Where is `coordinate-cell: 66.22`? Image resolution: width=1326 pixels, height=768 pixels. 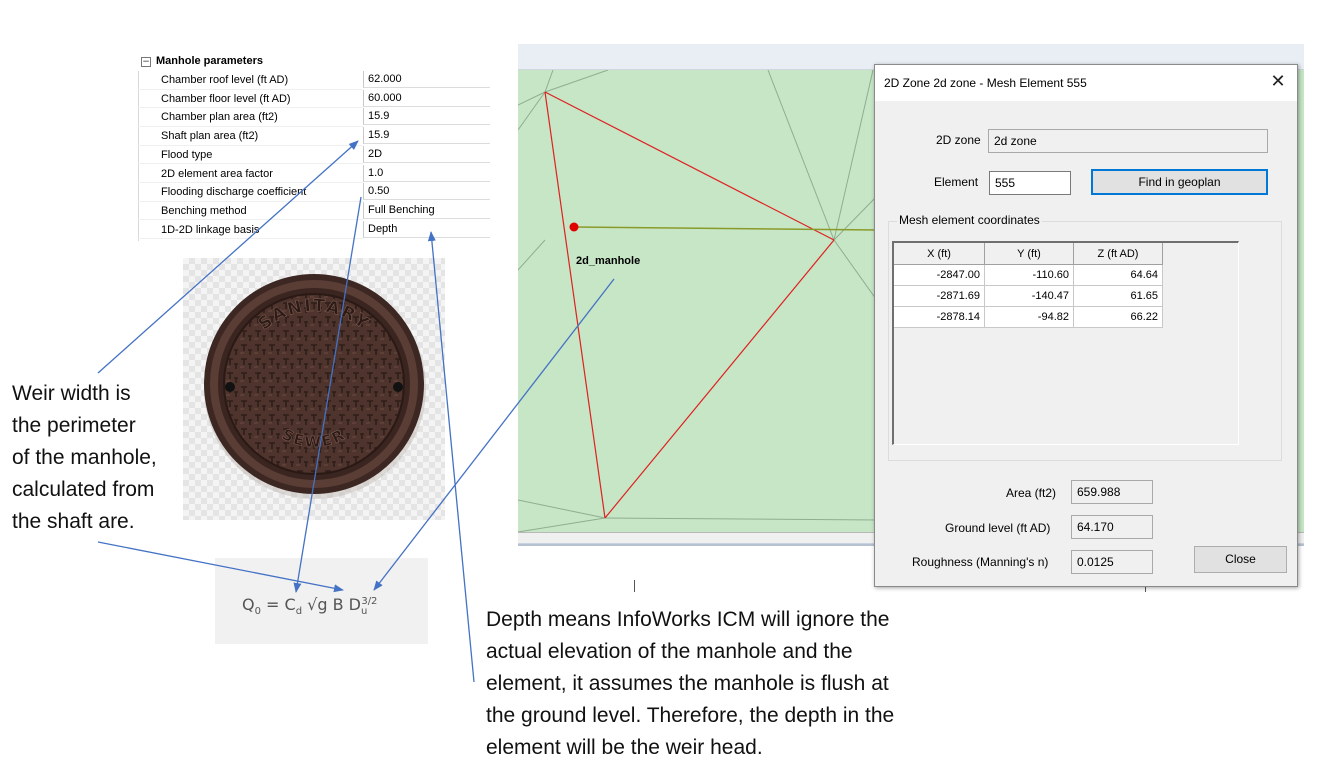 coordinate-cell: 66.22 is located at coordinates (1118, 317).